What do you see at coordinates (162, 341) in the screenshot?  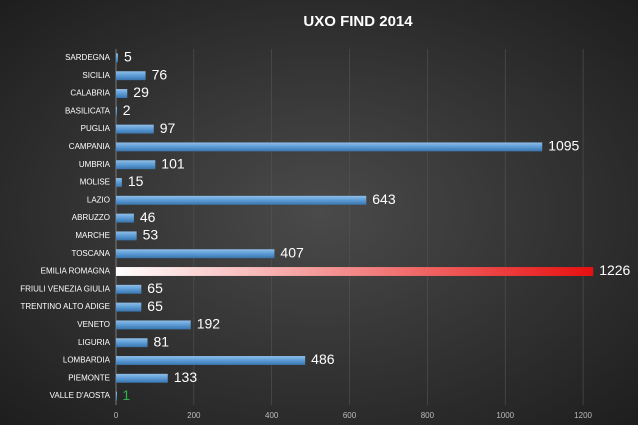 I see `value-label: 81` at bounding box center [162, 341].